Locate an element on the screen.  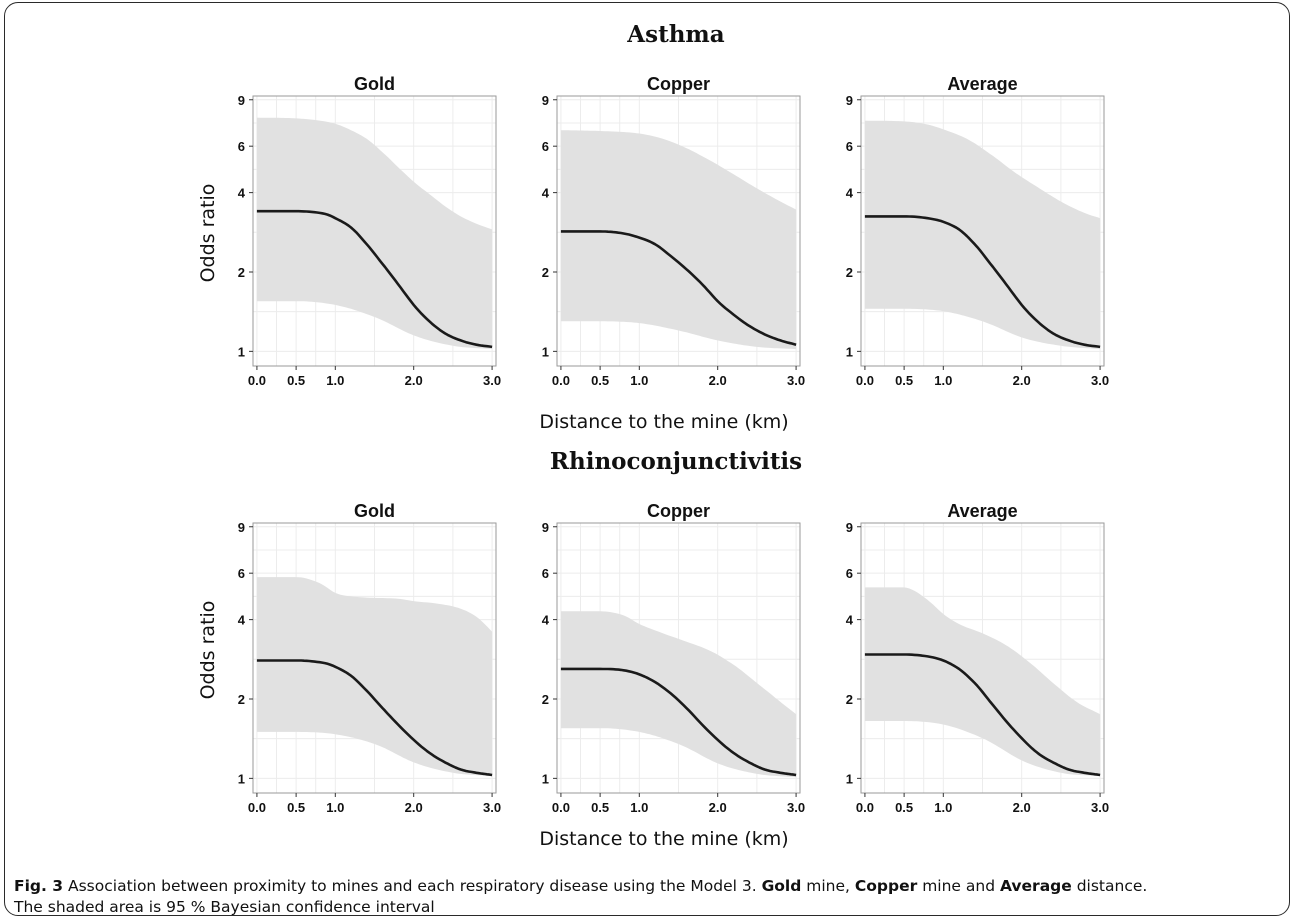
y-tick-label-asthma-average: 2 is located at coordinates (849, 272).